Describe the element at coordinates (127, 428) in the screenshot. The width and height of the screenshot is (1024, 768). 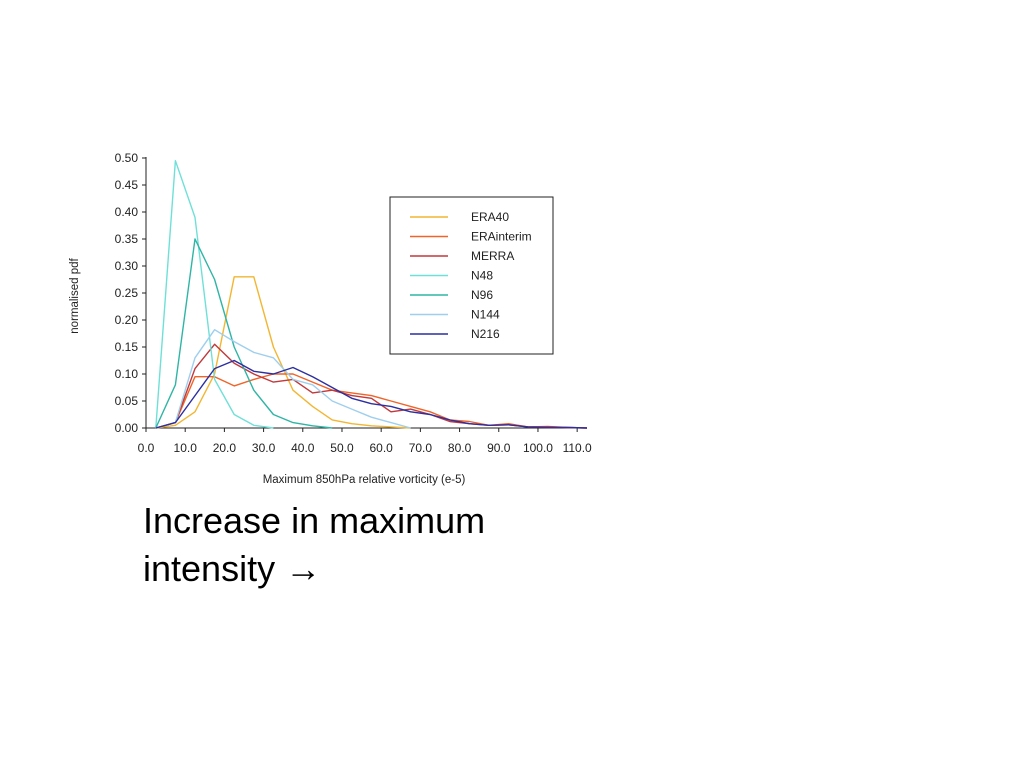
I see `c1-y-tick-label: 0.00` at that location.